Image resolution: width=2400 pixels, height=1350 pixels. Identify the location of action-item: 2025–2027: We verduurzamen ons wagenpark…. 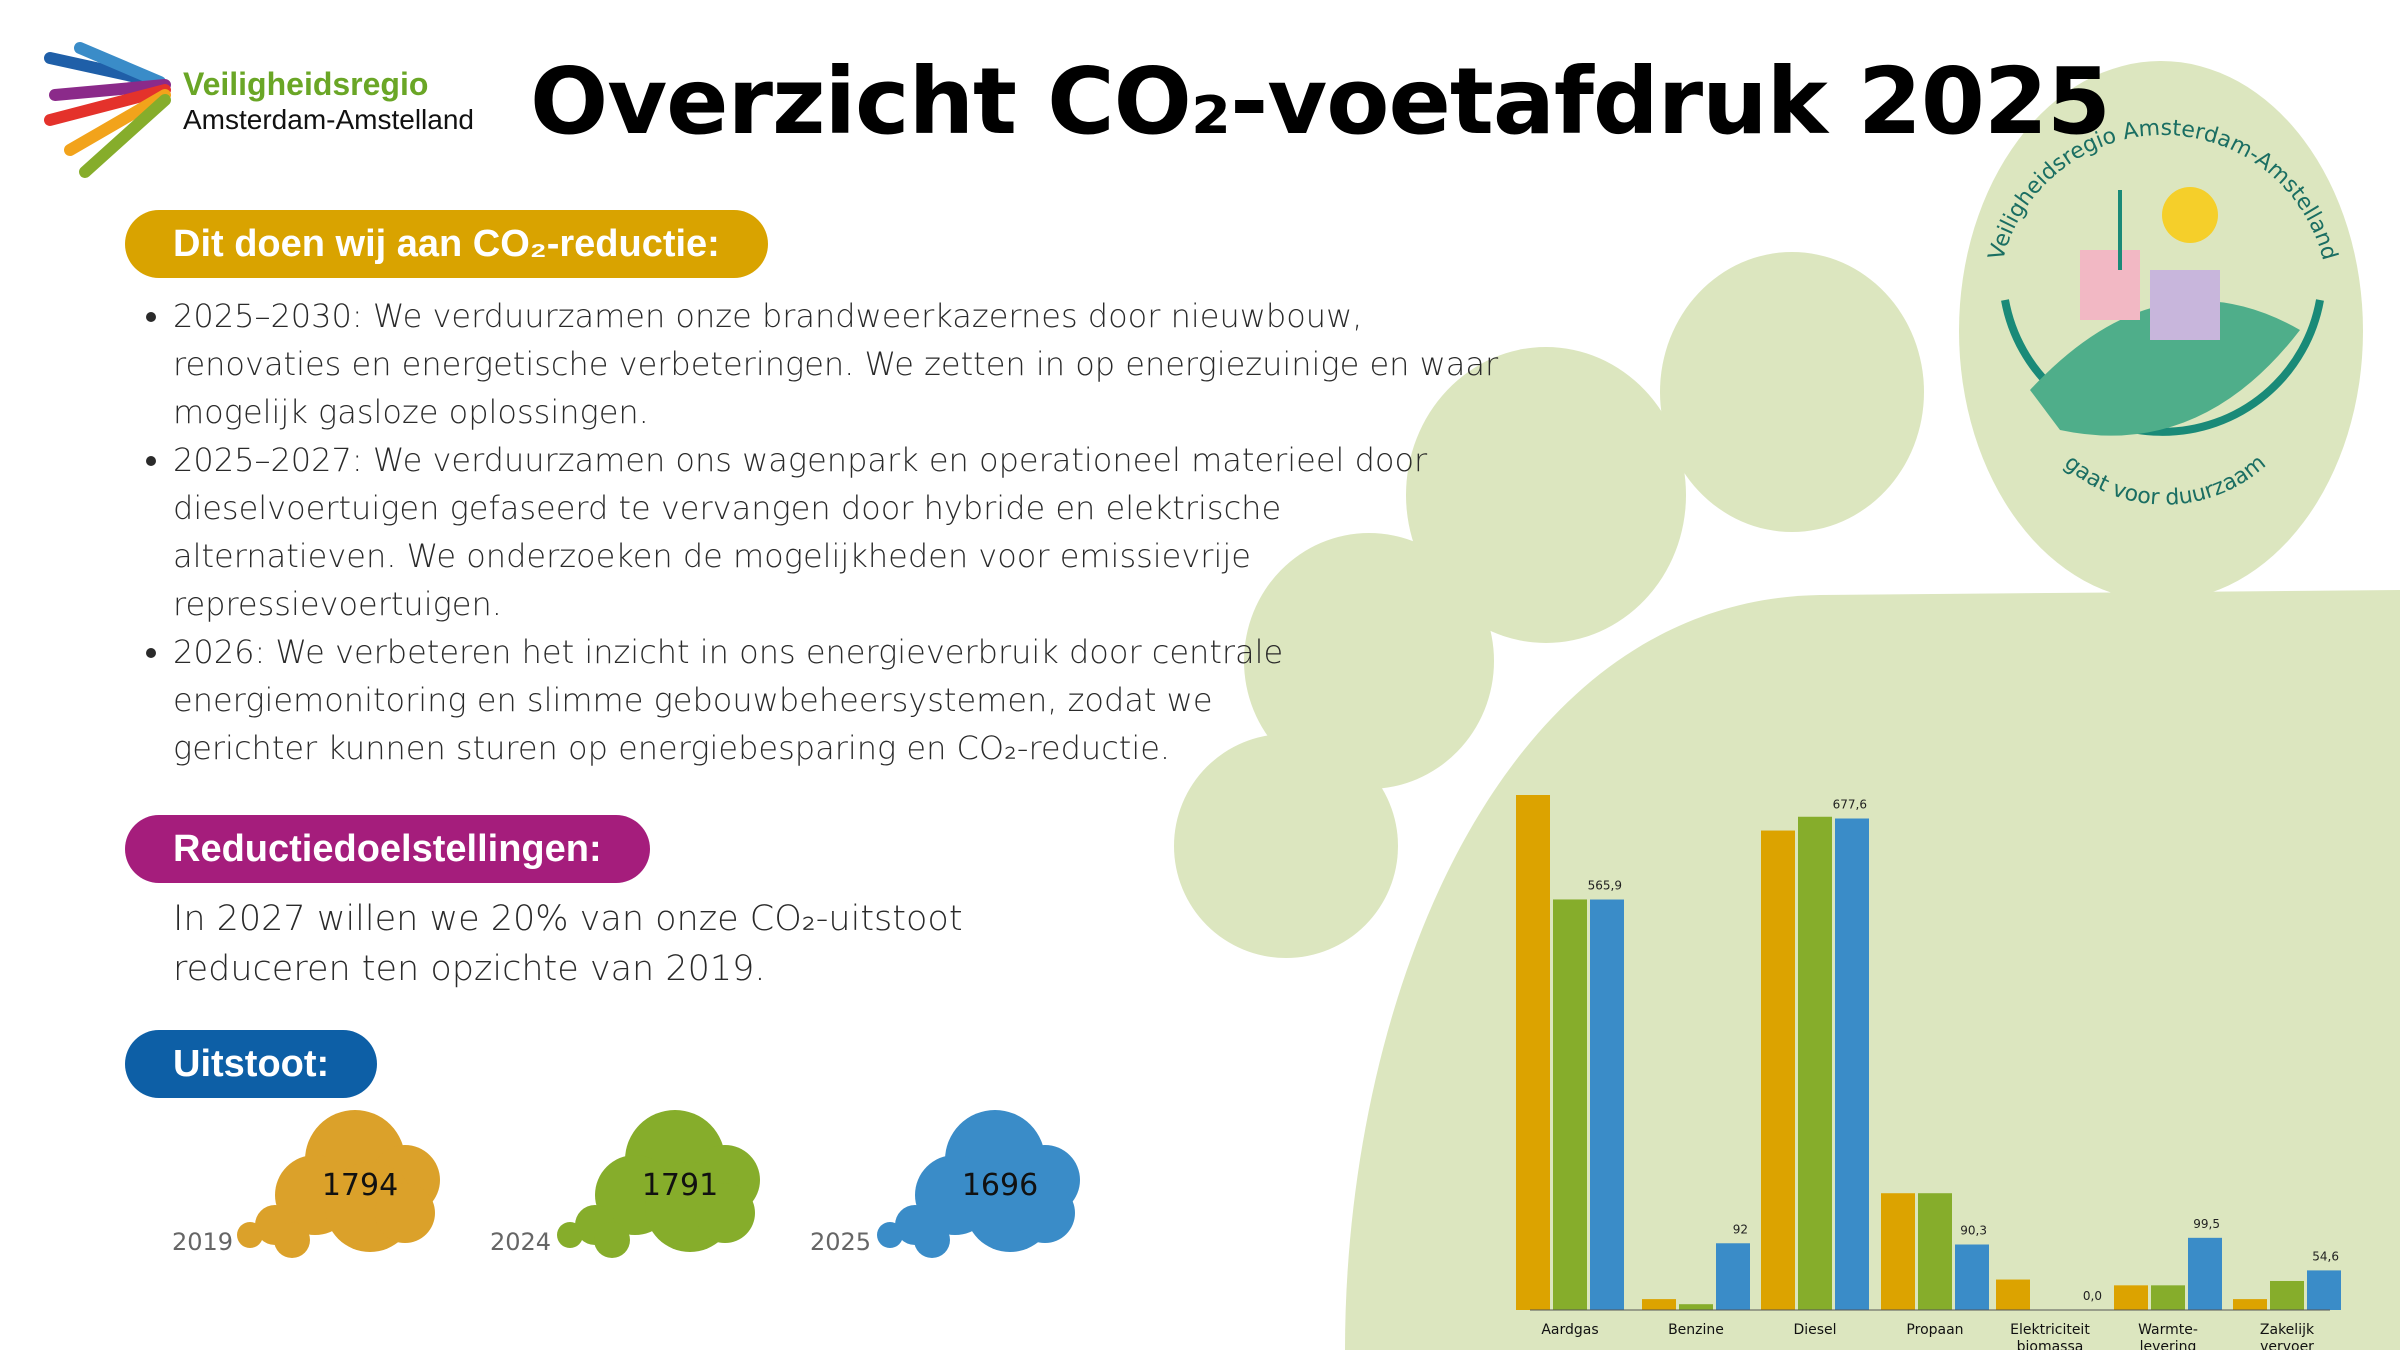
(803, 532).